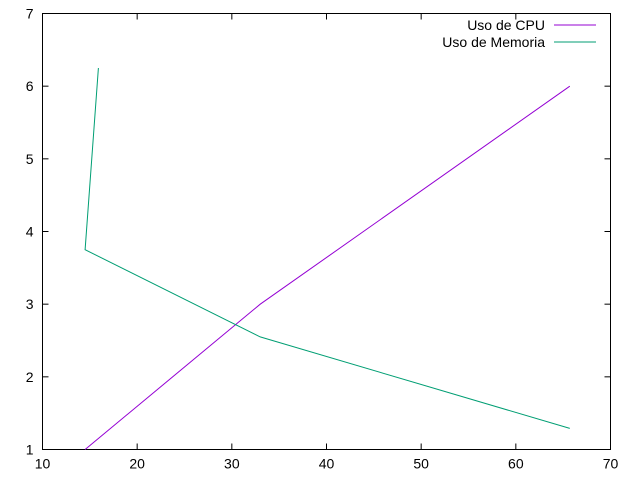 The width and height of the screenshot is (640, 480). I want to click on x-tick-label: 10, so click(43, 464).